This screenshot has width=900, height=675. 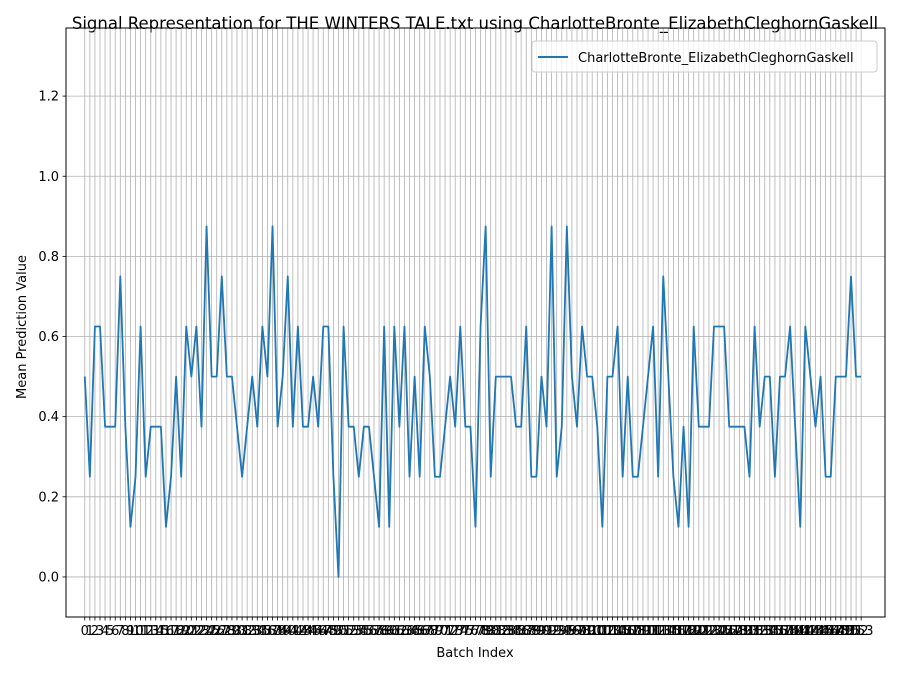 What do you see at coordinates (643, 631) in the screenshot?
I see `x-tick-label: 110` at bounding box center [643, 631].